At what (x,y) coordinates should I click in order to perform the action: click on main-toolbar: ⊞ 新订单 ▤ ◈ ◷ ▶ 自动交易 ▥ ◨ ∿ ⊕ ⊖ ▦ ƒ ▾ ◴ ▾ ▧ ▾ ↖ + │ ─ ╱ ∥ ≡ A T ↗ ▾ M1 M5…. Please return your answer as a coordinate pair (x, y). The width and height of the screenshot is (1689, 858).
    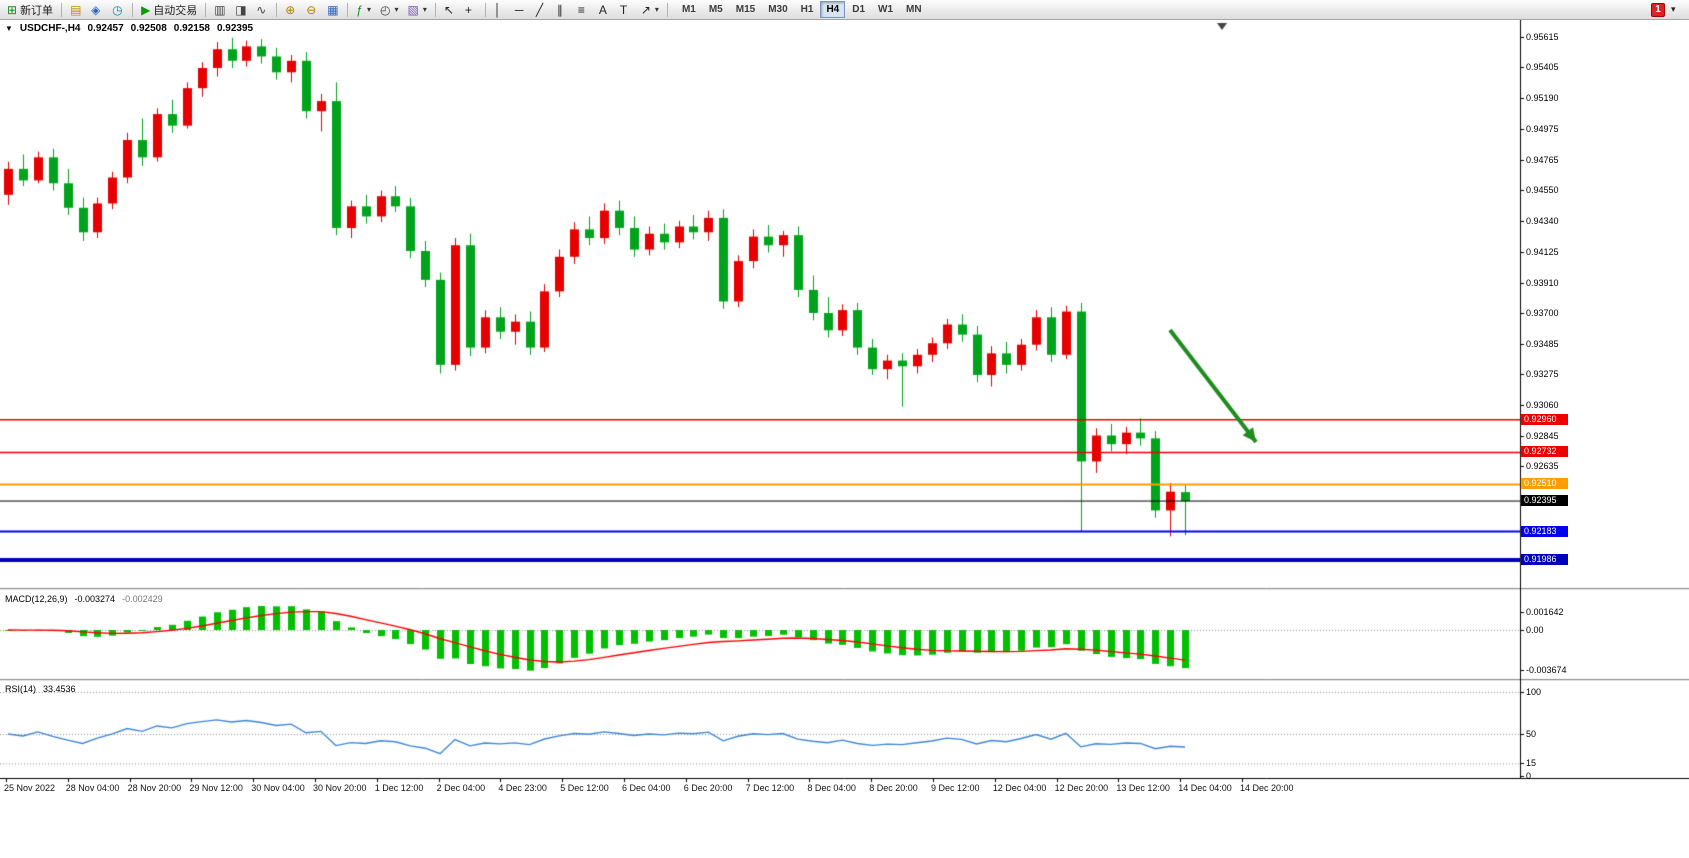
    Looking at the image, I should click on (844, 10).